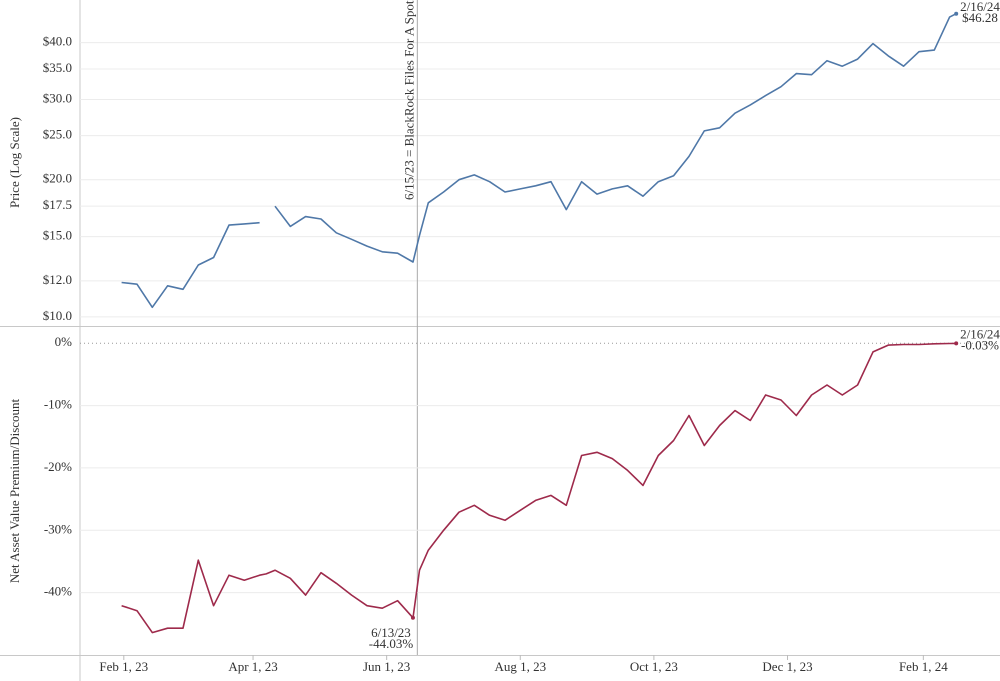  What do you see at coordinates (57, 279) in the screenshot?
I see `y-tick-label: $12.0` at bounding box center [57, 279].